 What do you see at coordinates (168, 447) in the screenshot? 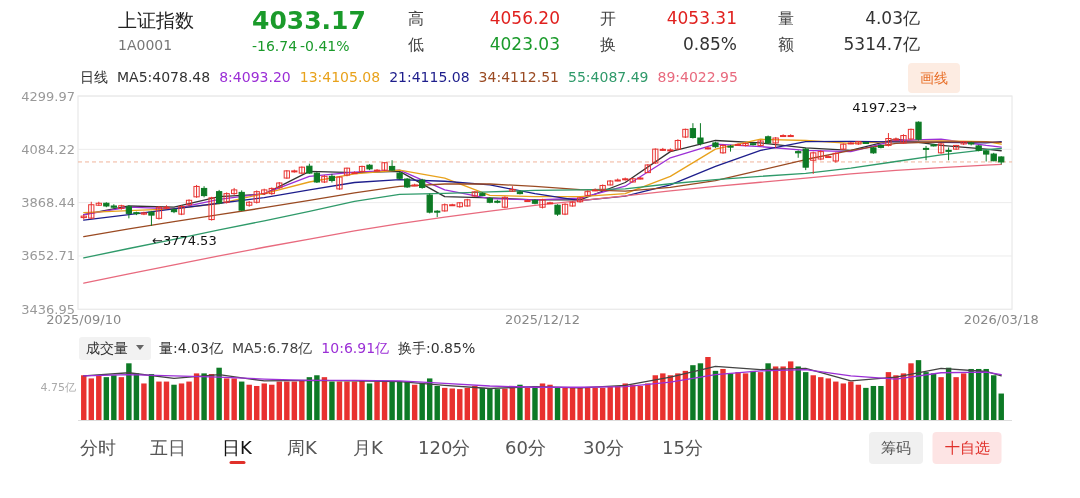
I see `text: 五日` at bounding box center [168, 447].